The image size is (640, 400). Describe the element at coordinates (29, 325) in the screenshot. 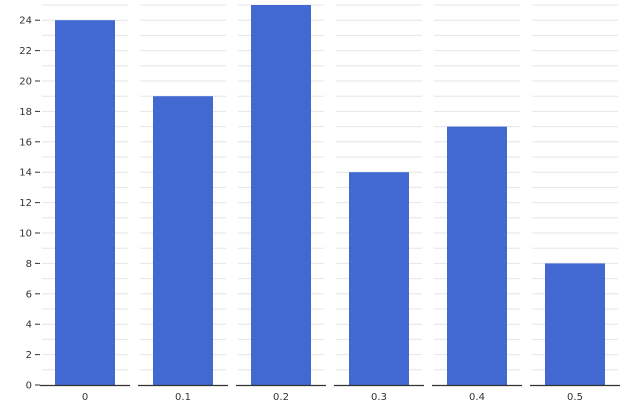

I see `y-tick-label: 4` at that location.